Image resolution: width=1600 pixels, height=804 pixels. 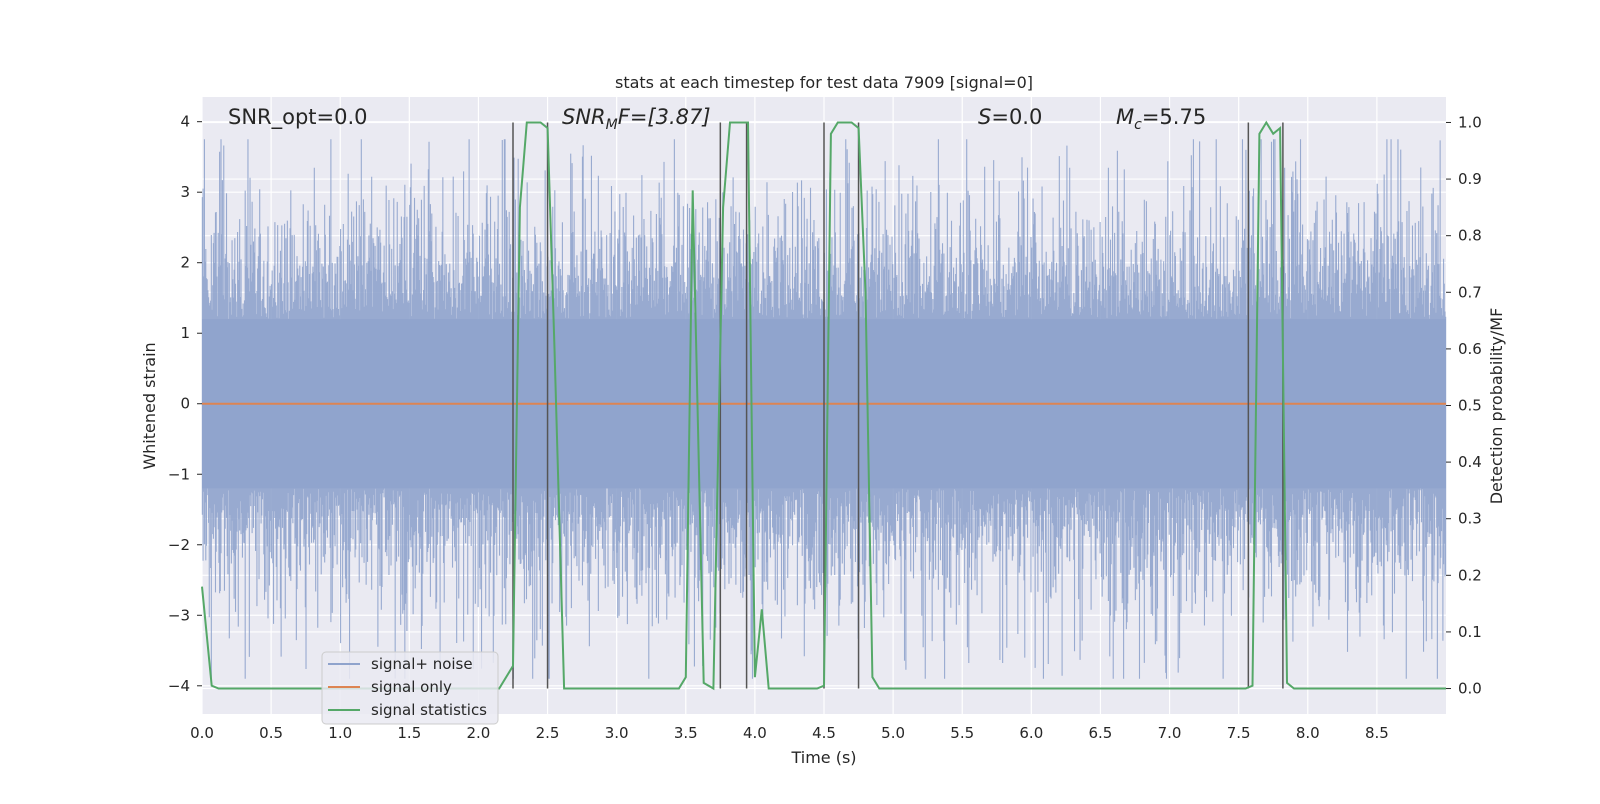 I want to click on y-axis-label: Whitened strain, so click(x=149, y=405).